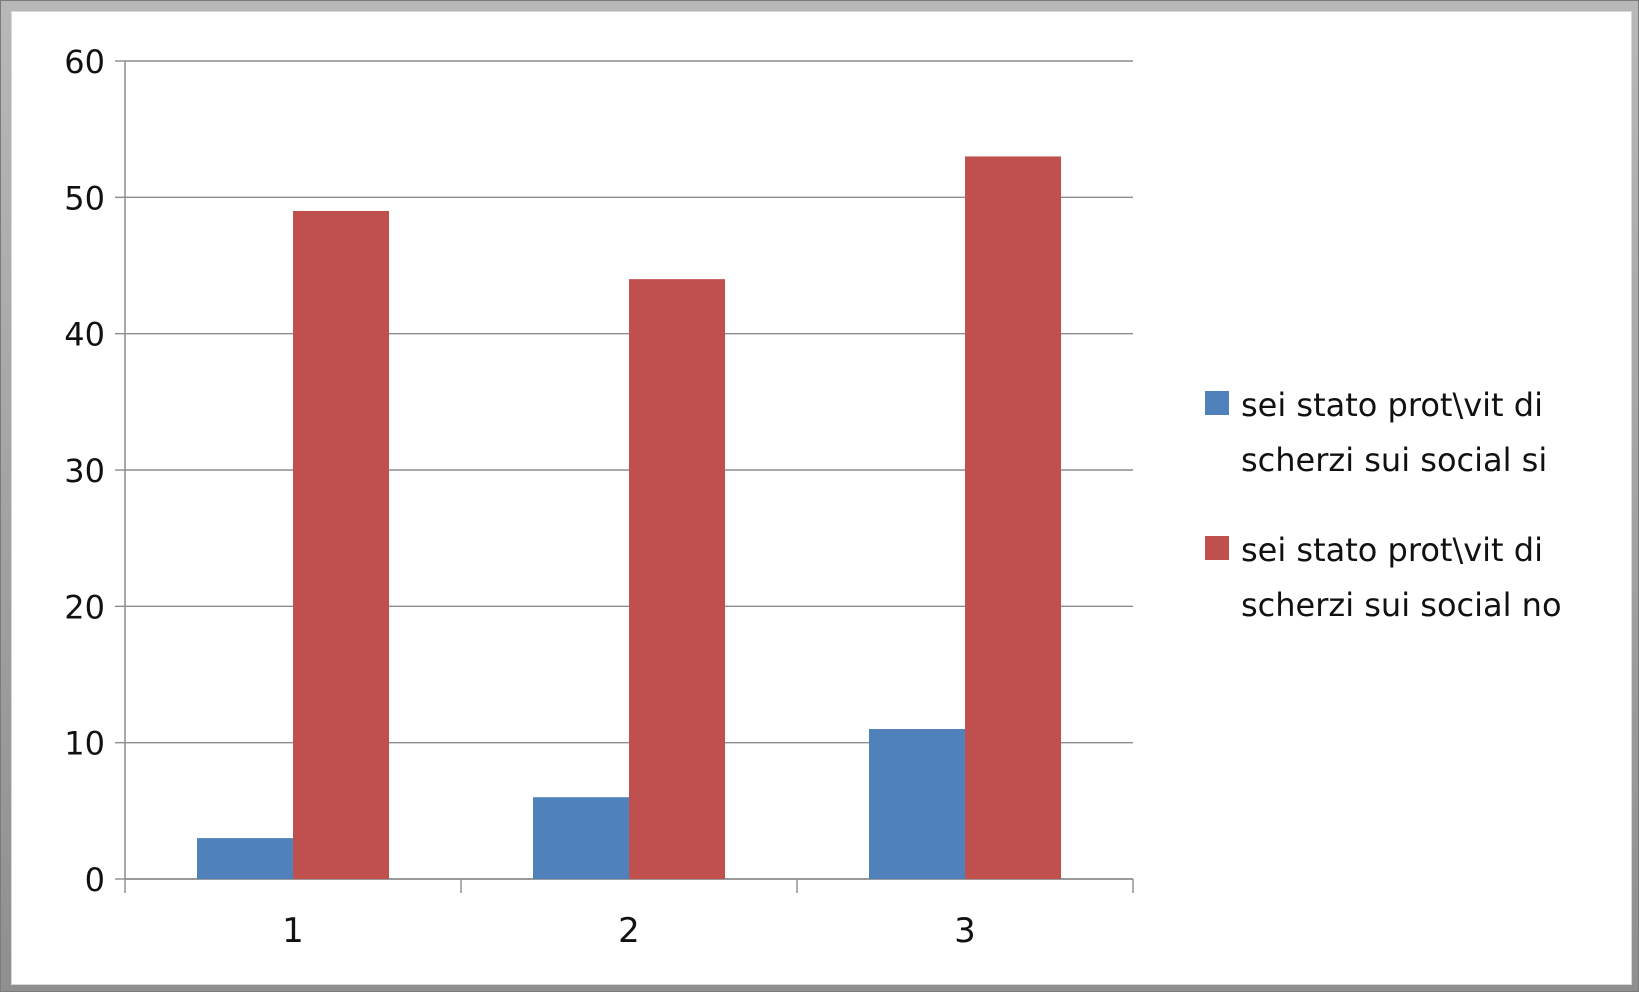 The width and height of the screenshot is (1639, 992). I want to click on legend-label-2-line-1: sei stato prot\vit di, so click(1392, 550).